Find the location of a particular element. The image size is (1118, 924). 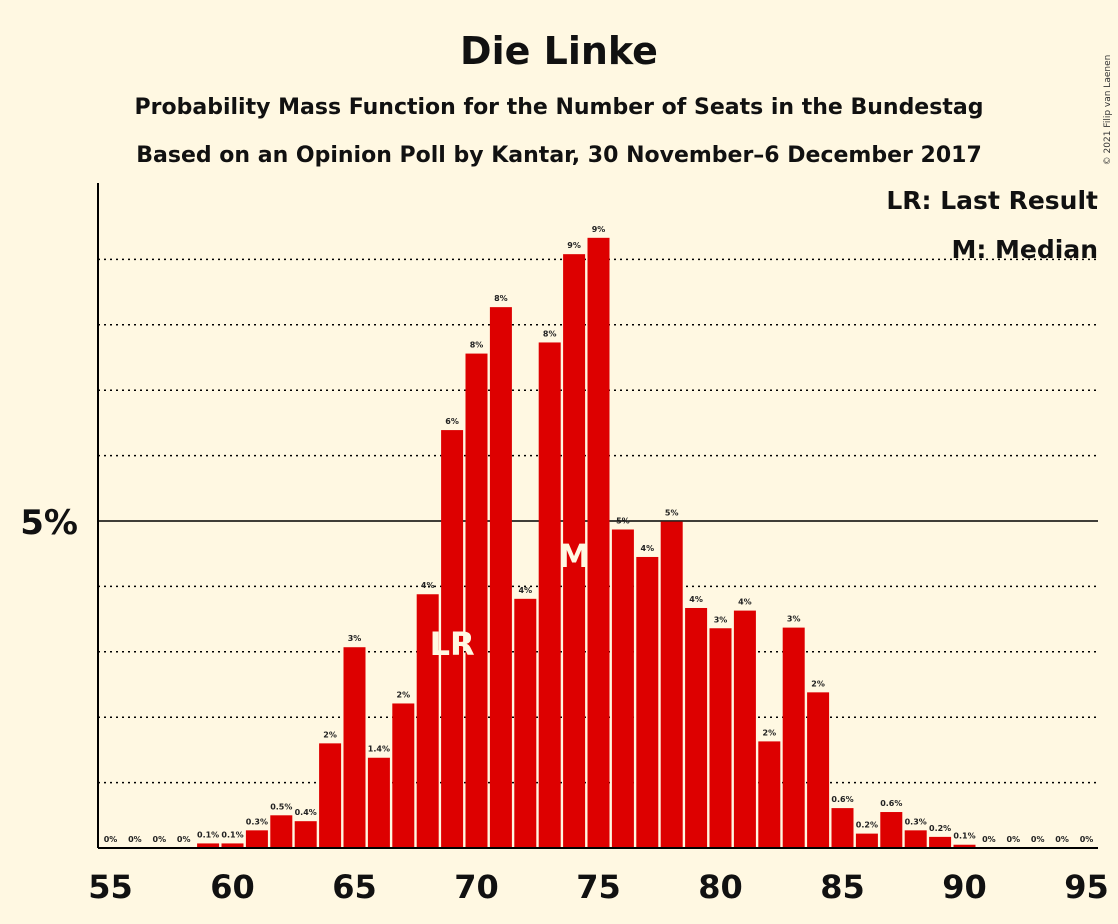

x-tick-label: 90 is located at coordinates (964, 887).